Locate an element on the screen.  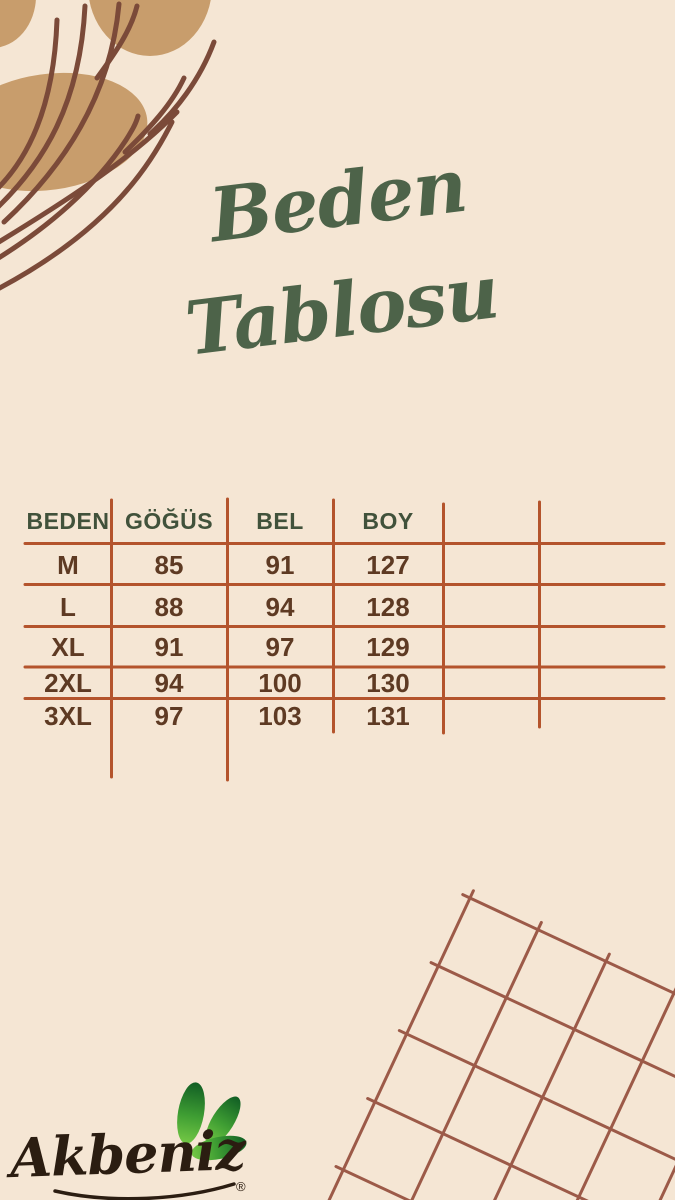
table-cell-gogus: 97 is located at coordinates (169, 715).